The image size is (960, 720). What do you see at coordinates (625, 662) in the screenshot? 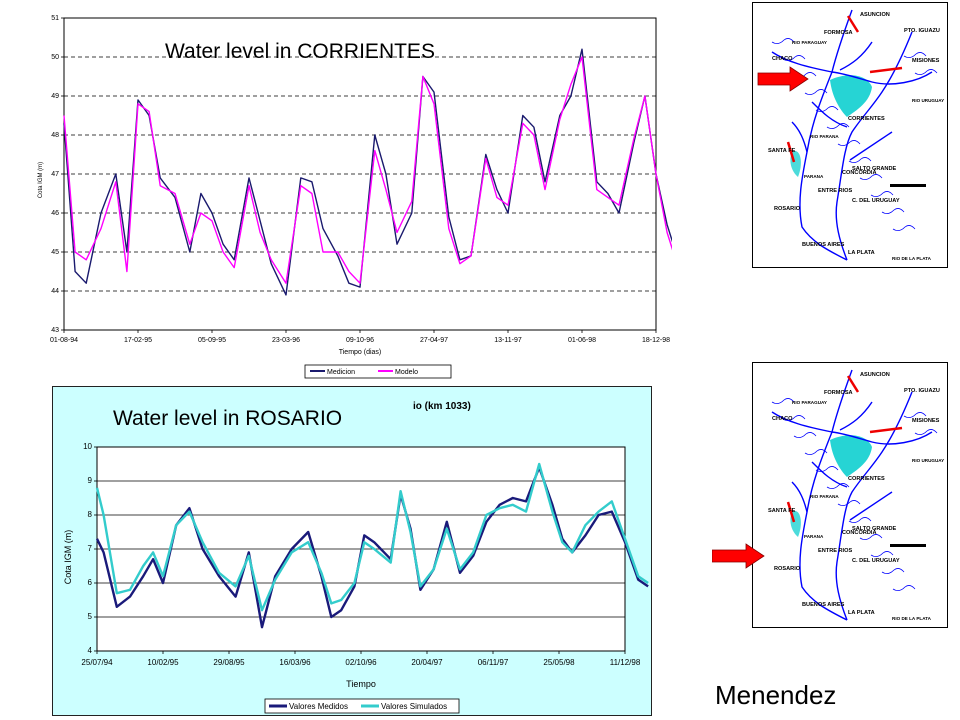
I see `rosario-x-tick-label: 11/12/98` at bounding box center [625, 662].